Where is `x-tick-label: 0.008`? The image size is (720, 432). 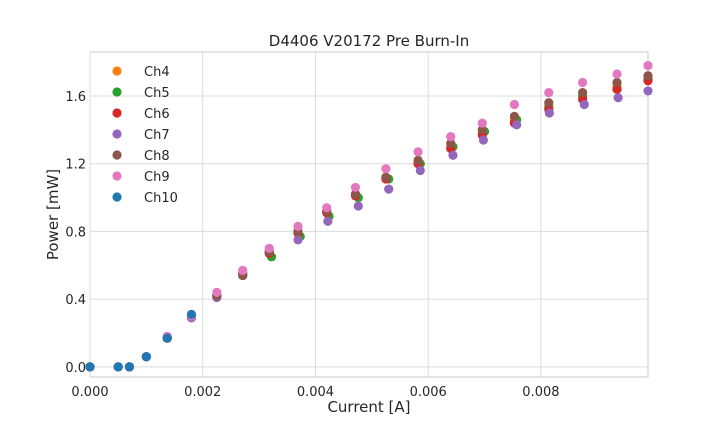
x-tick-label: 0.008 is located at coordinates (540, 392).